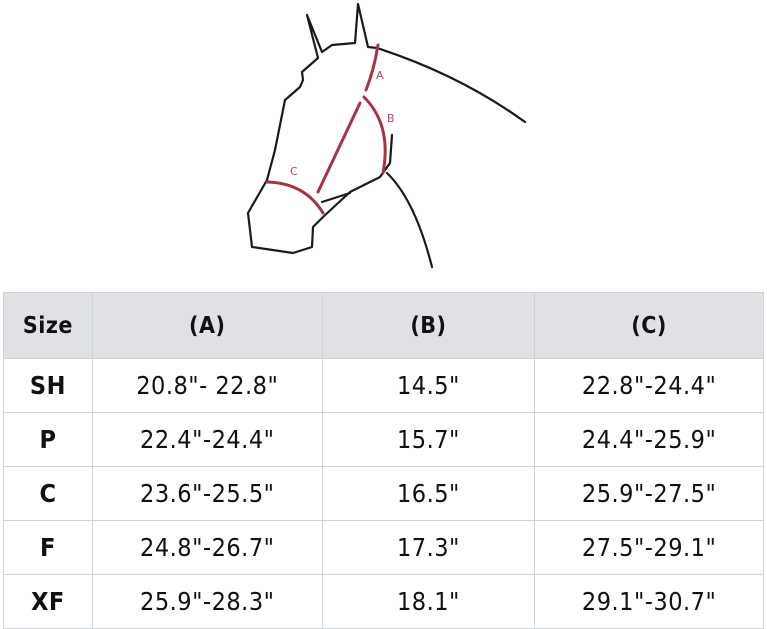 The height and width of the screenshot is (629, 767). Describe the element at coordinates (649, 547) in the screenshot. I see `measurement-cell: 27.5"-29.1"` at that location.